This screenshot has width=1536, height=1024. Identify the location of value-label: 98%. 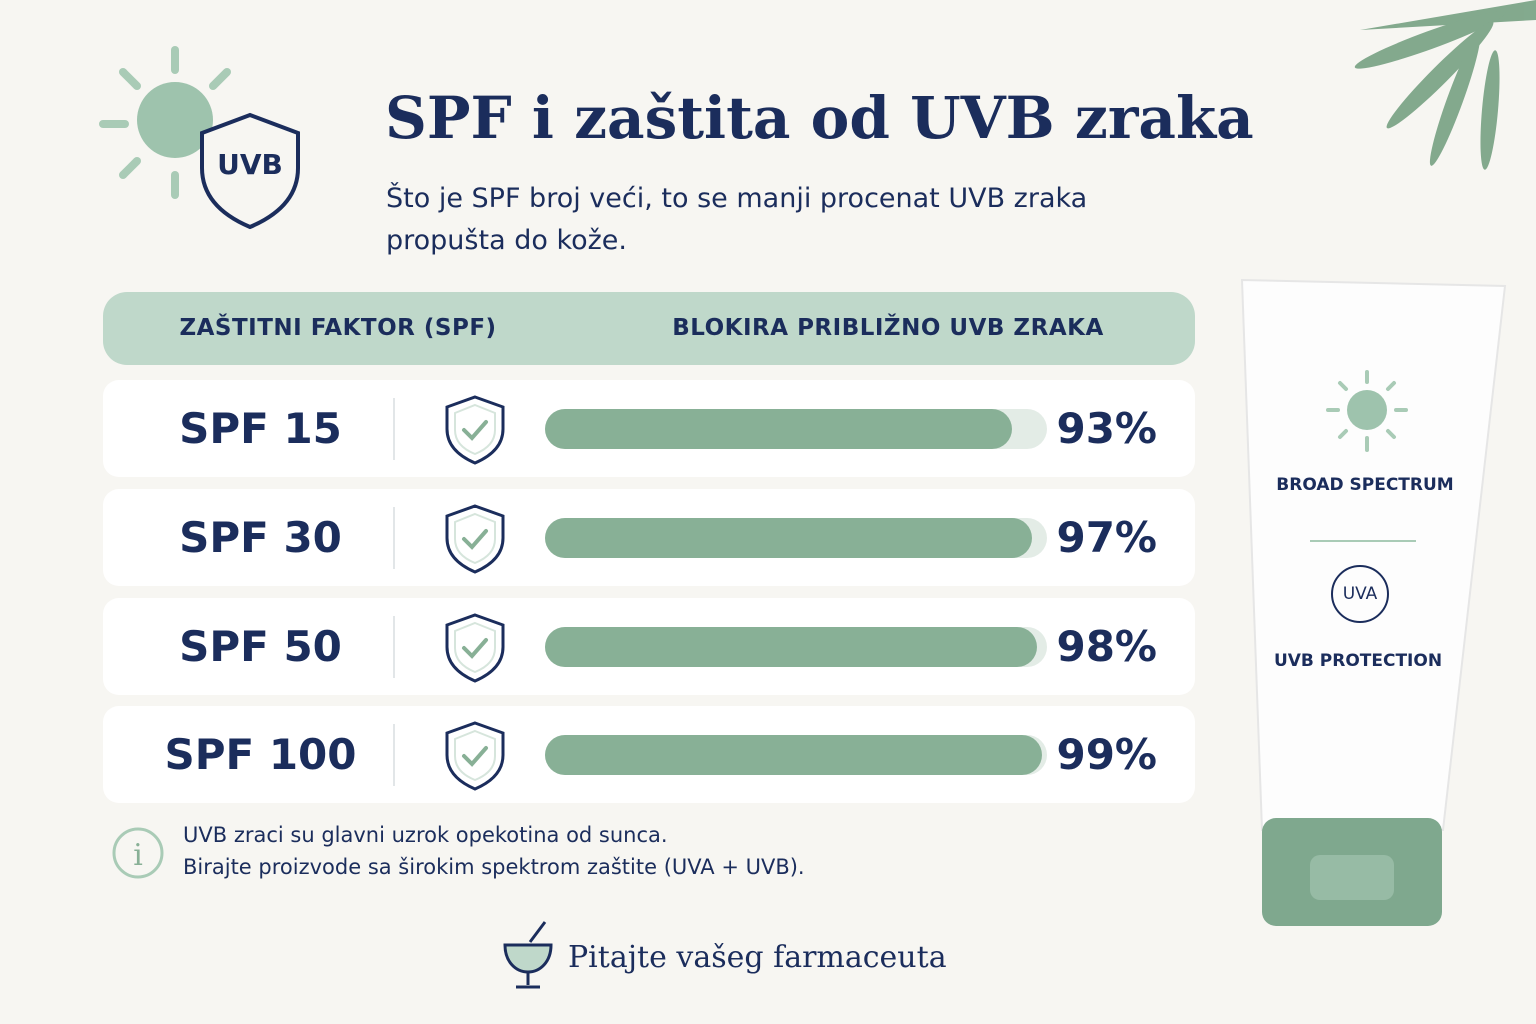
(1106, 646).